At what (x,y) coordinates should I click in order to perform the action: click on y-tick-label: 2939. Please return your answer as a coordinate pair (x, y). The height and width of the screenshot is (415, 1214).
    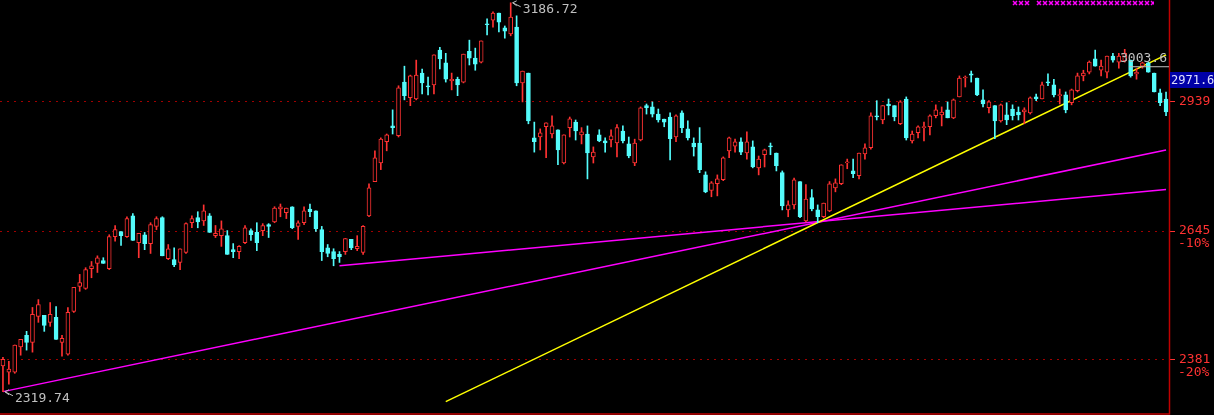
    Looking at the image, I should click on (1195, 101).